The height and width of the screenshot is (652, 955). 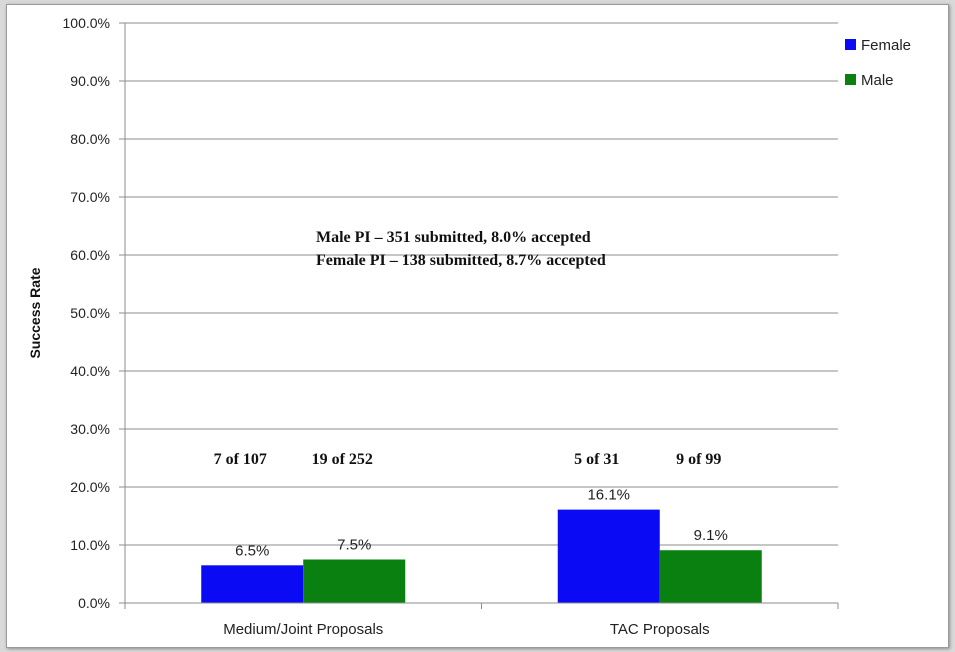 What do you see at coordinates (90, 139) in the screenshot?
I see `y-tick-label: 80.0%` at bounding box center [90, 139].